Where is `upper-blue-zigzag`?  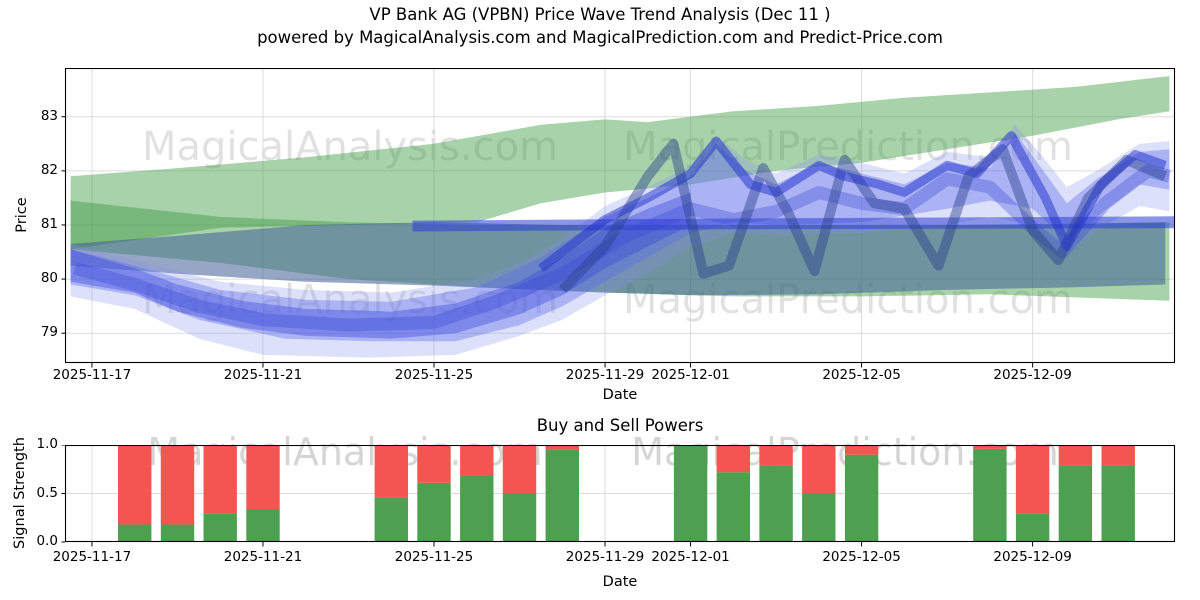 upper-blue-zigzag is located at coordinates (852, 201).